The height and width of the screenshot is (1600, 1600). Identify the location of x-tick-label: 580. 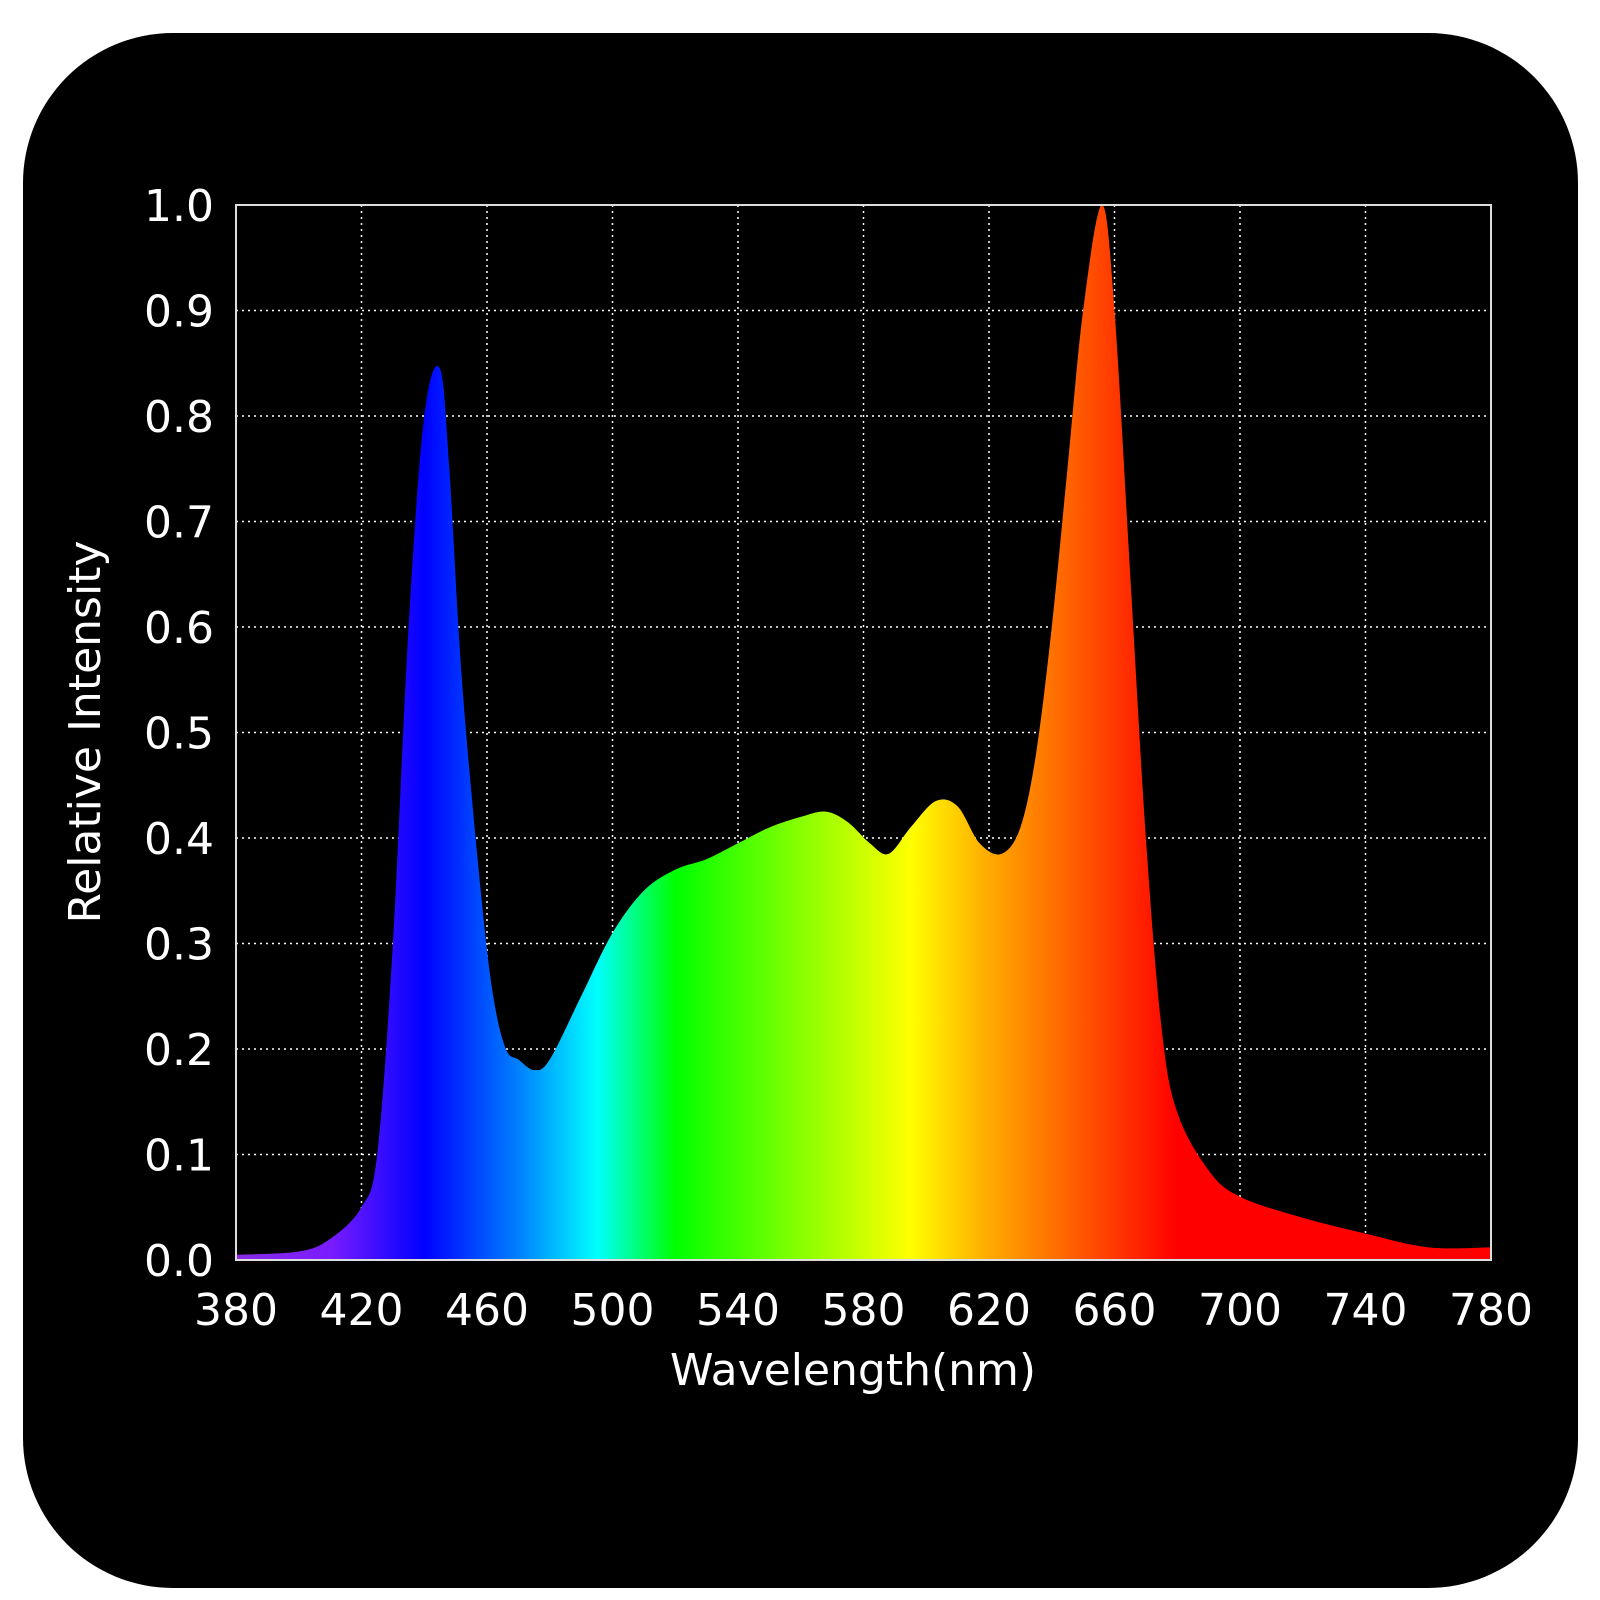
(864, 1310).